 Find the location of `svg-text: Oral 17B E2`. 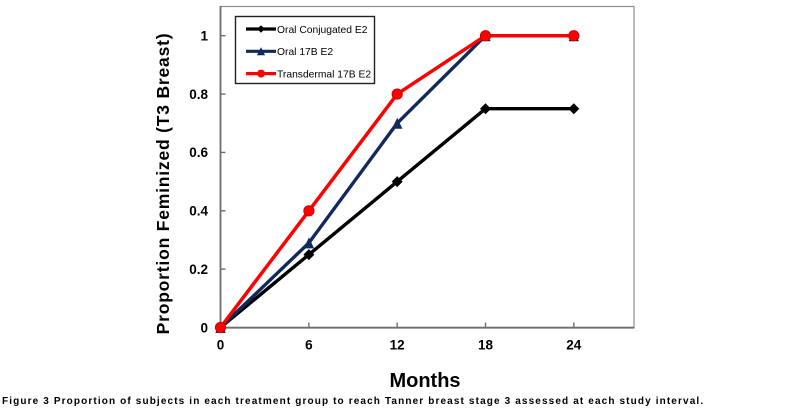

svg-text: Oral 17B E2 is located at coordinates (305, 52).